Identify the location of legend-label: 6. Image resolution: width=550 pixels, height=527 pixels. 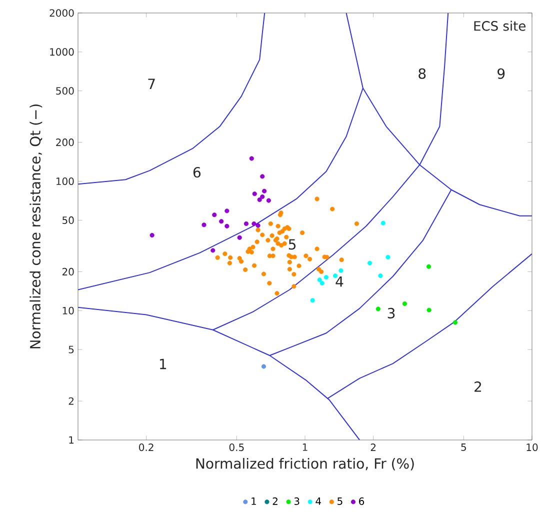
(361, 501).